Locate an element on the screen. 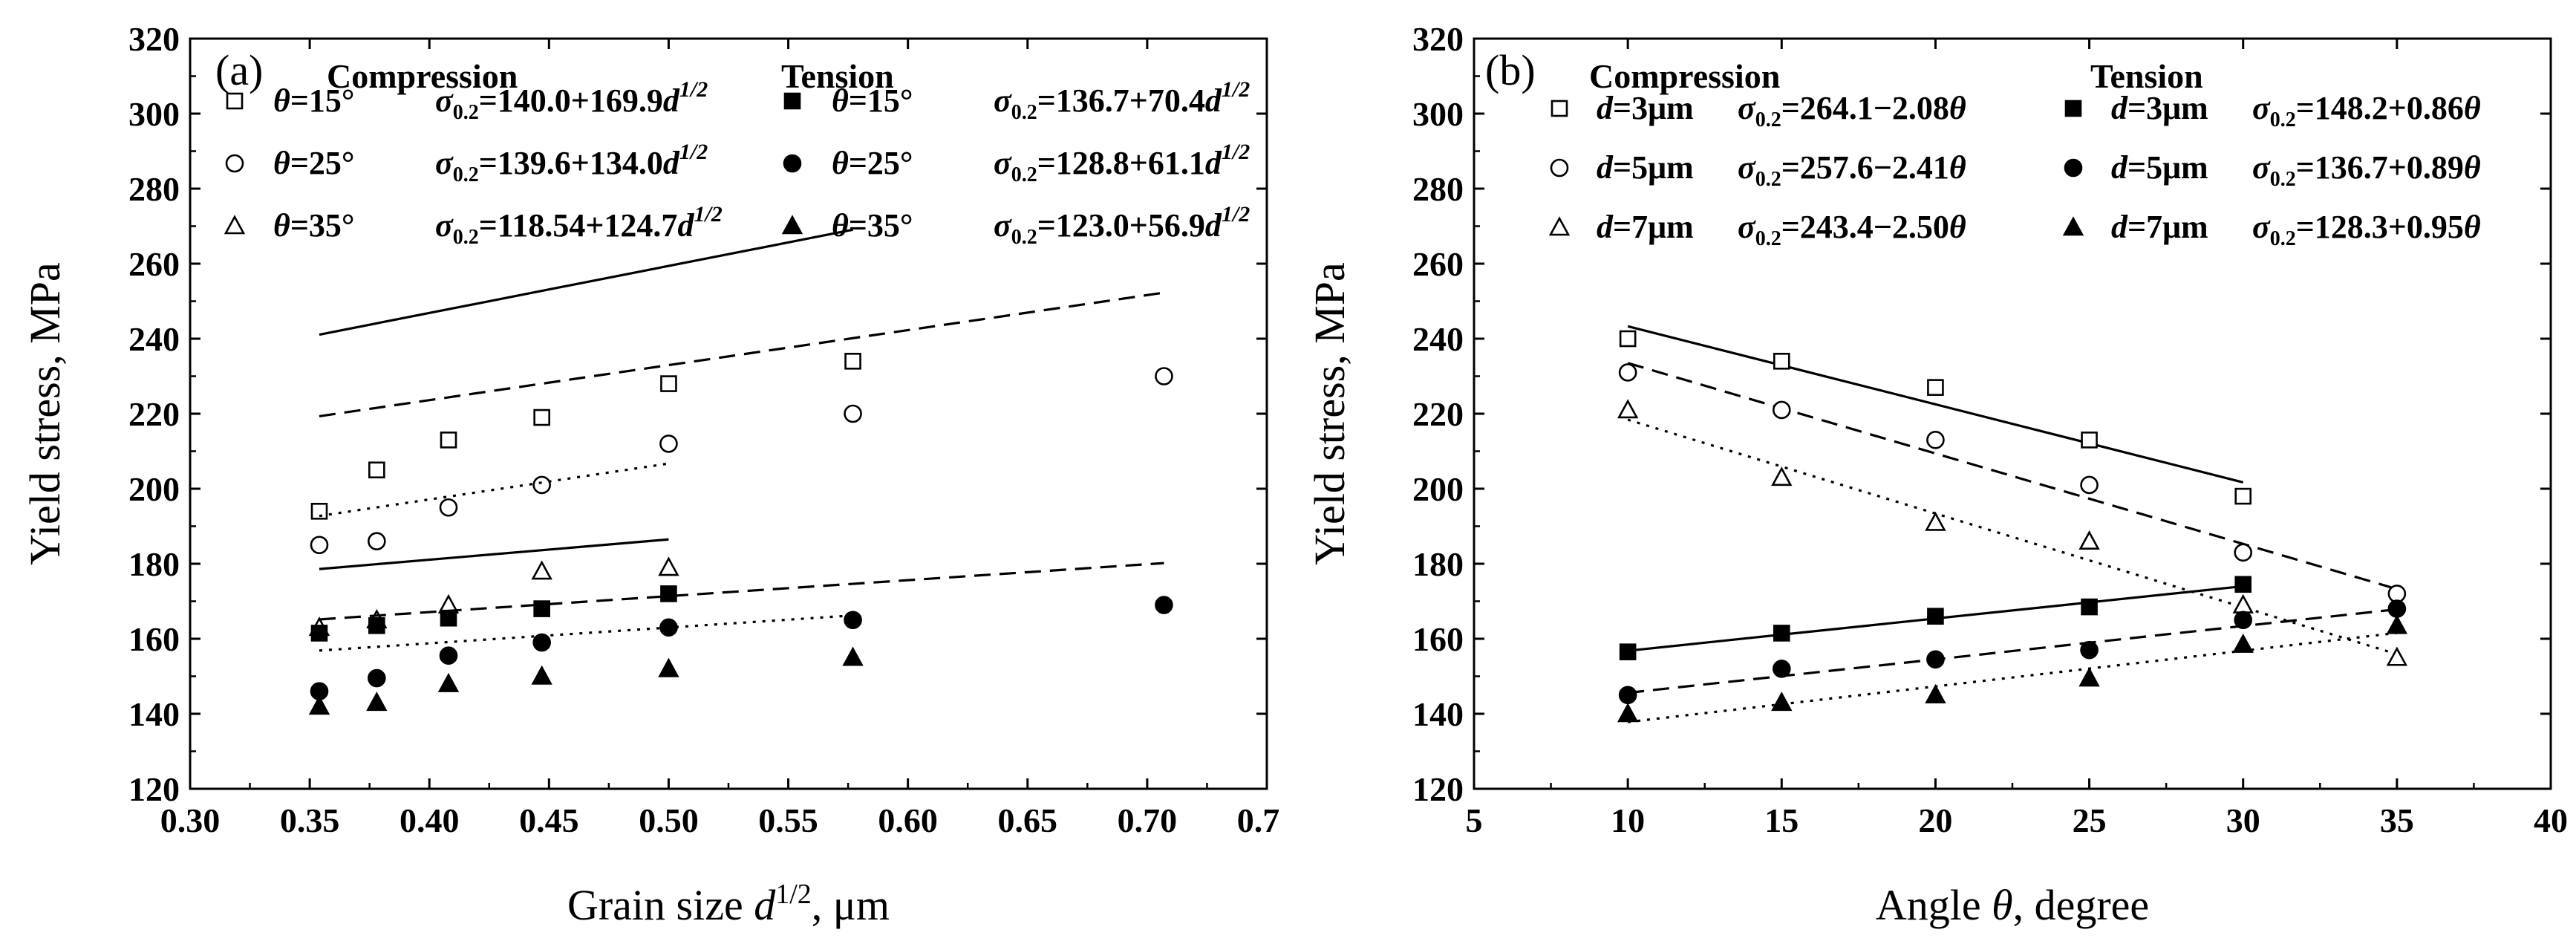 Image resolution: width=2576 pixels, height=947 pixels. legend-entry: d=3μm σ0.2=148.2+0.86θ is located at coordinates (2272, 111).